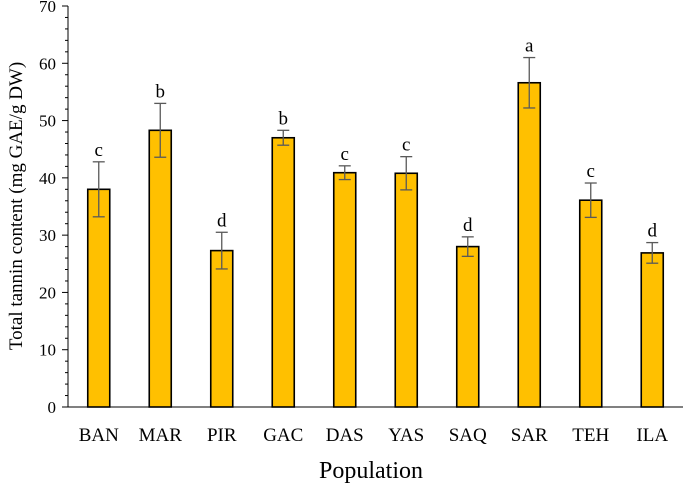 Image resolution: width=685 pixels, height=487 pixels. Describe the element at coordinates (344, 289) in the screenshot. I see `bar-das` at that location.